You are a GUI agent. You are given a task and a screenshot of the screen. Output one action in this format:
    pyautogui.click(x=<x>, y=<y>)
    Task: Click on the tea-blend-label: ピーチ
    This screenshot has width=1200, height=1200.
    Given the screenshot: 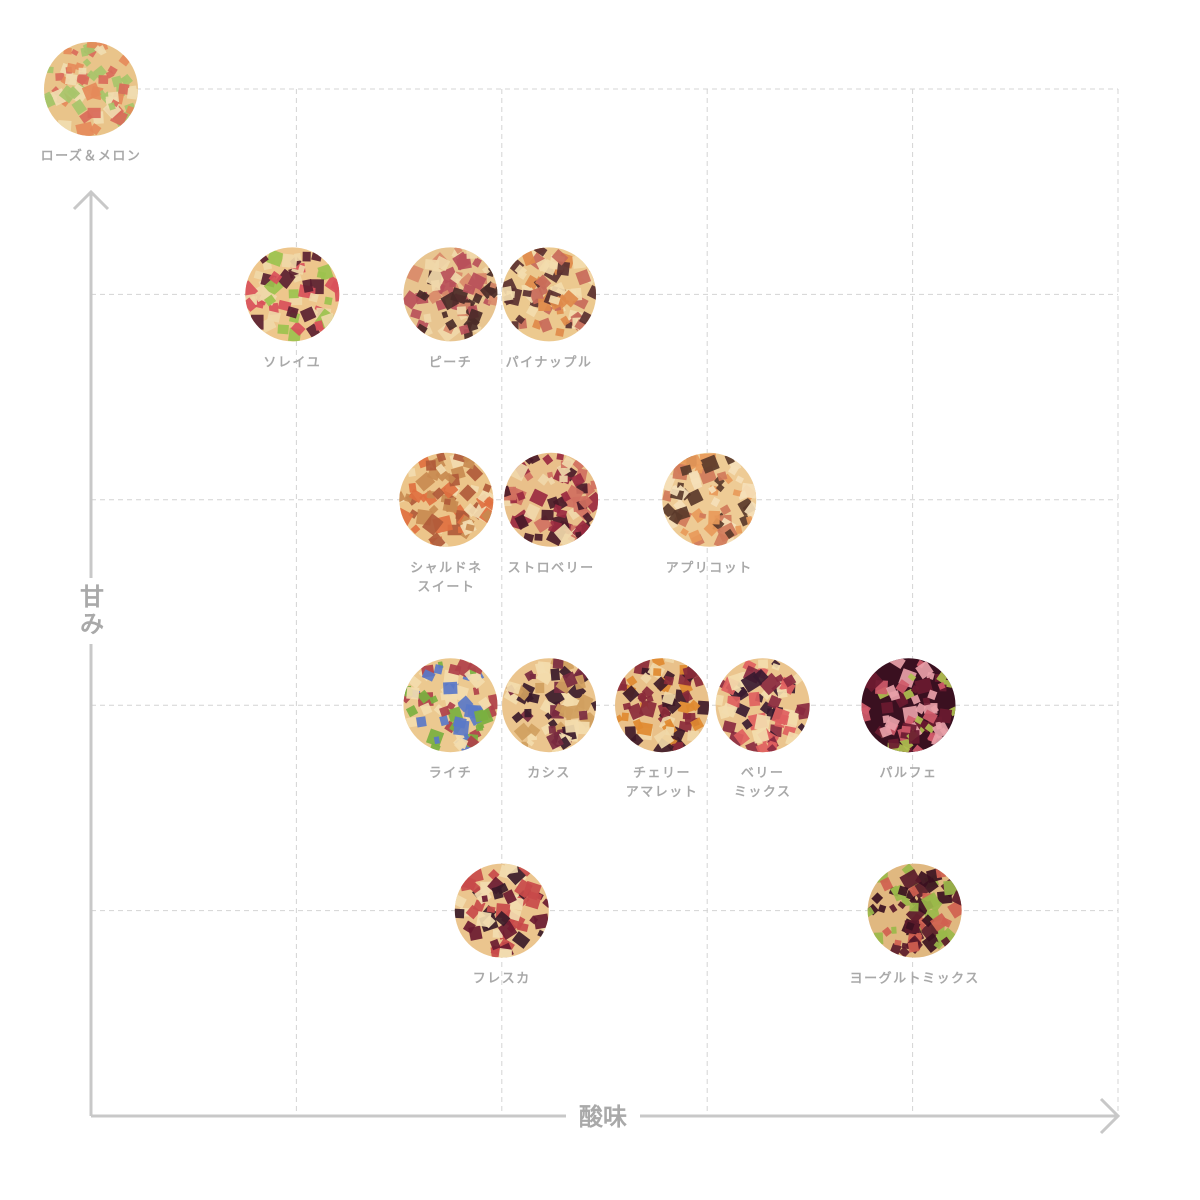 What is the action you would take?
    pyautogui.click(x=451, y=362)
    